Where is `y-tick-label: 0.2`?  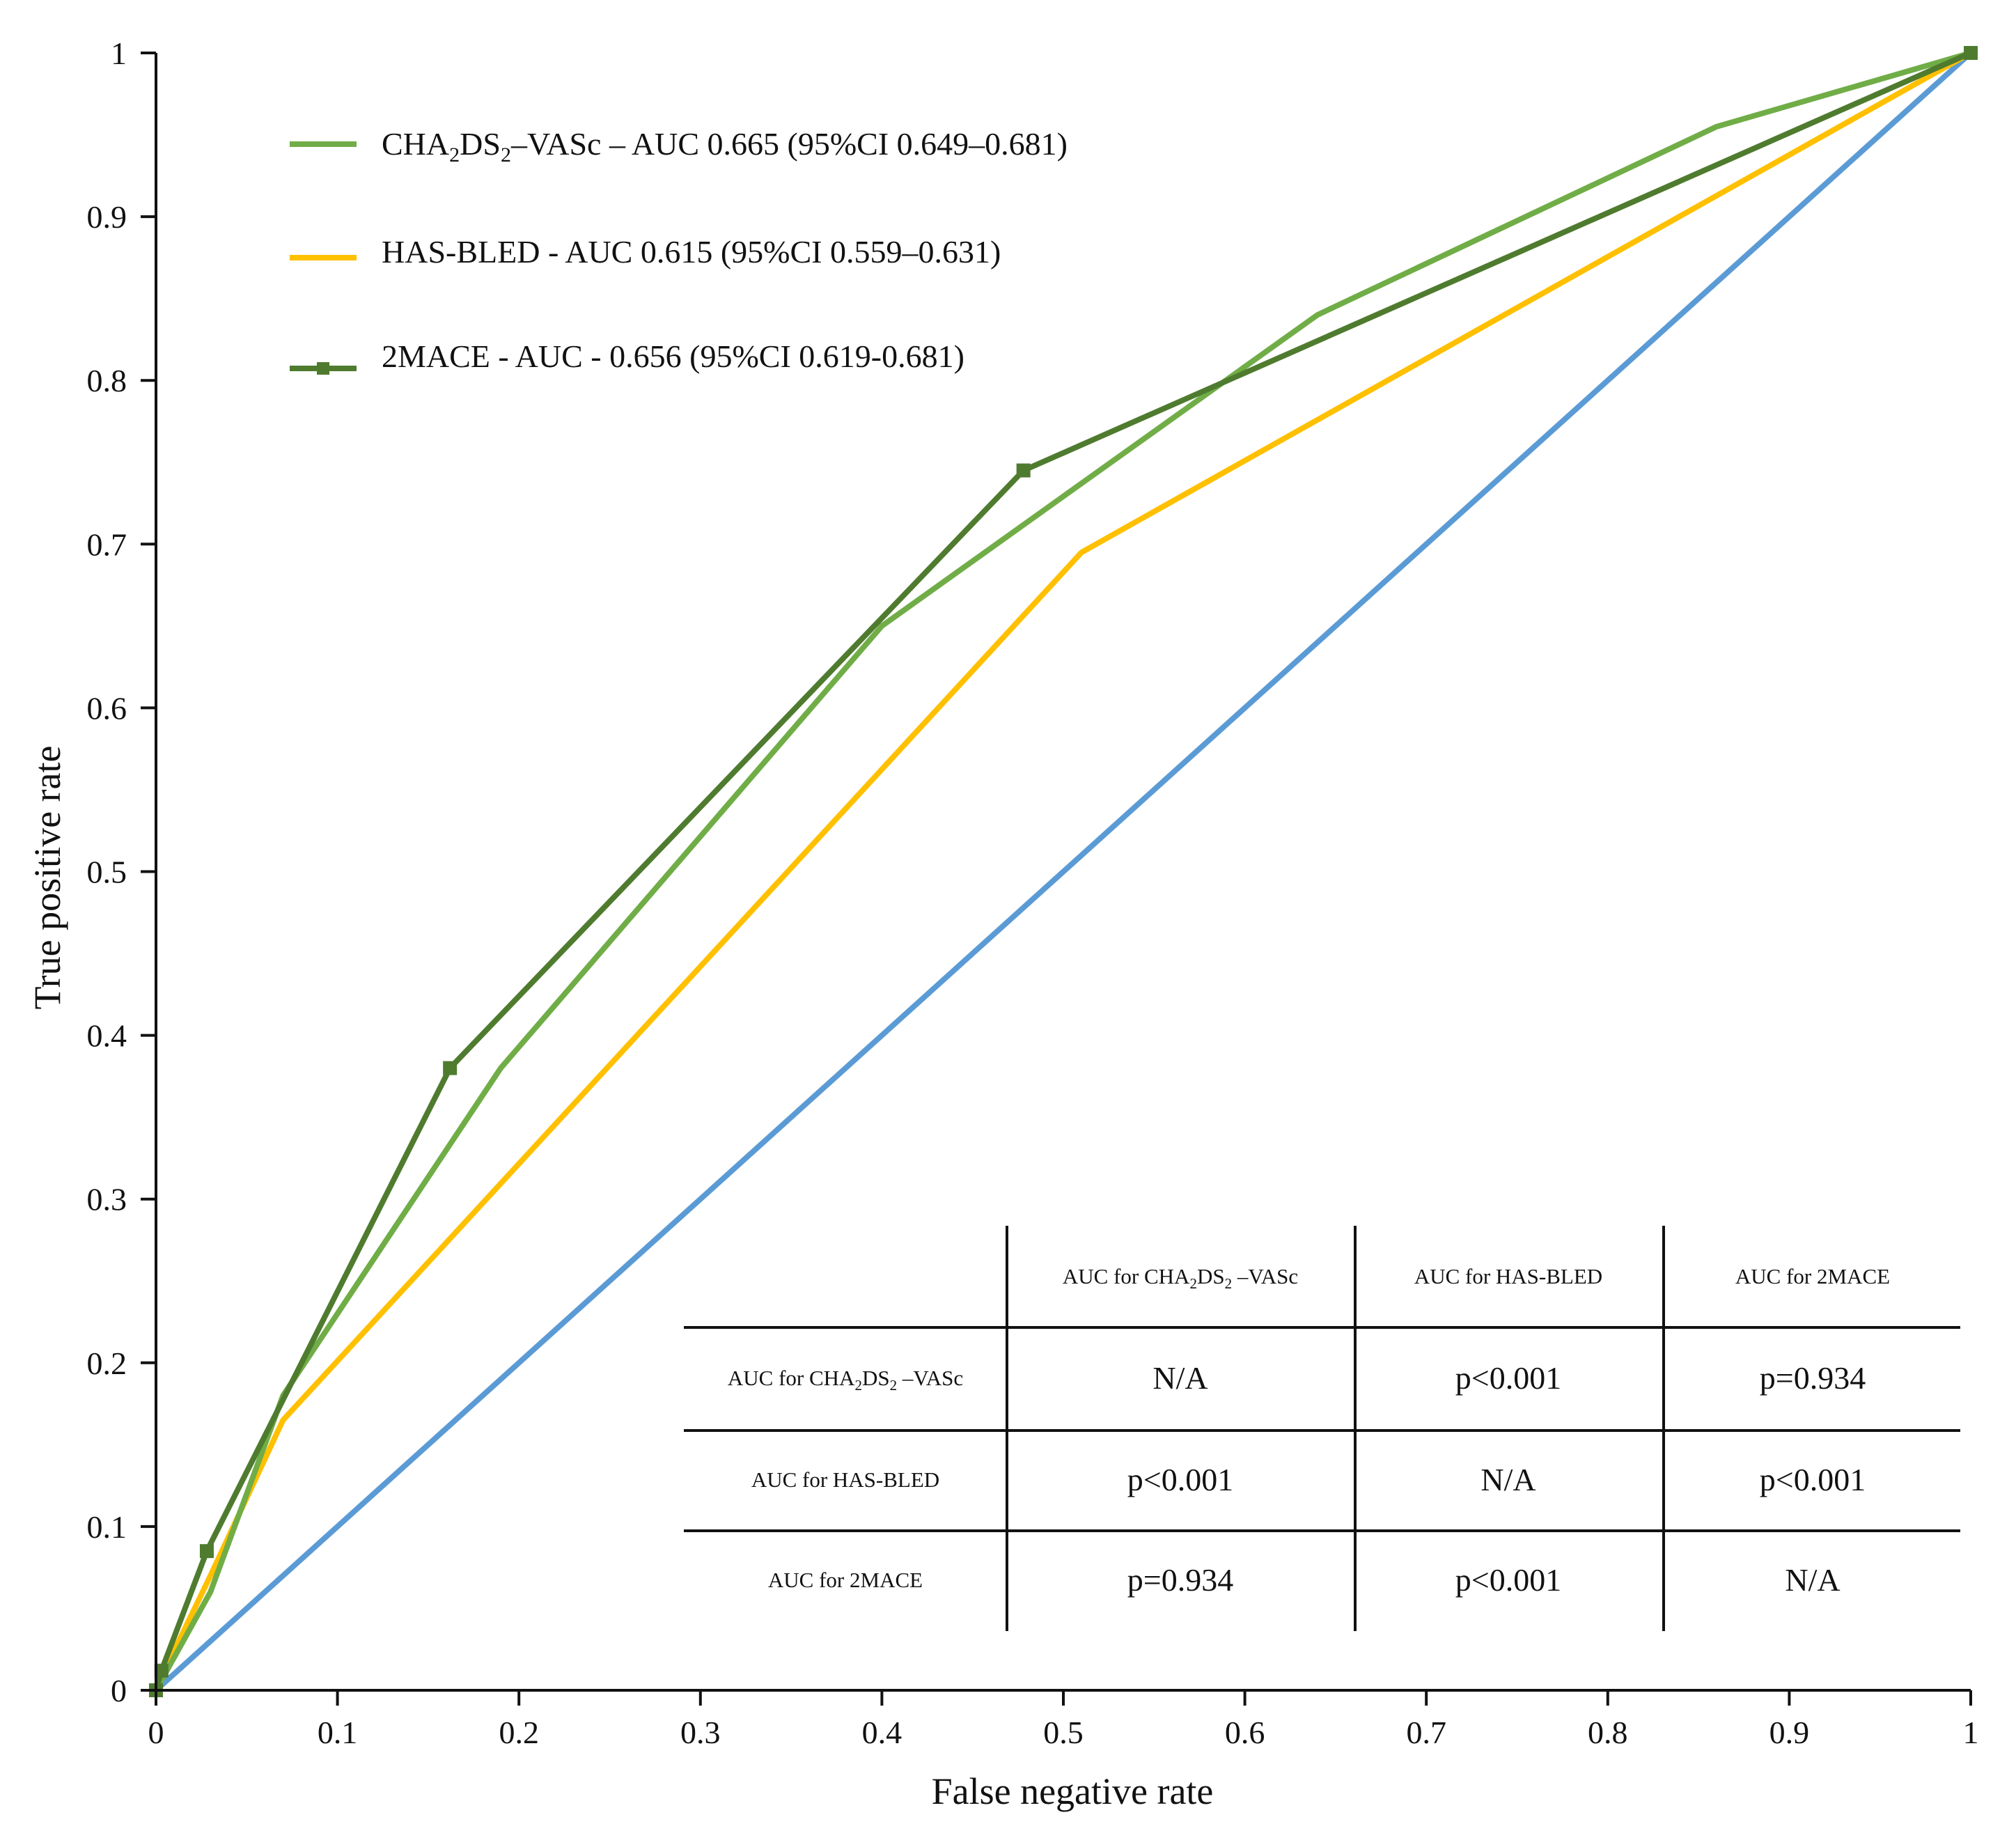
y-tick-label: 0.2 is located at coordinates (107, 1363).